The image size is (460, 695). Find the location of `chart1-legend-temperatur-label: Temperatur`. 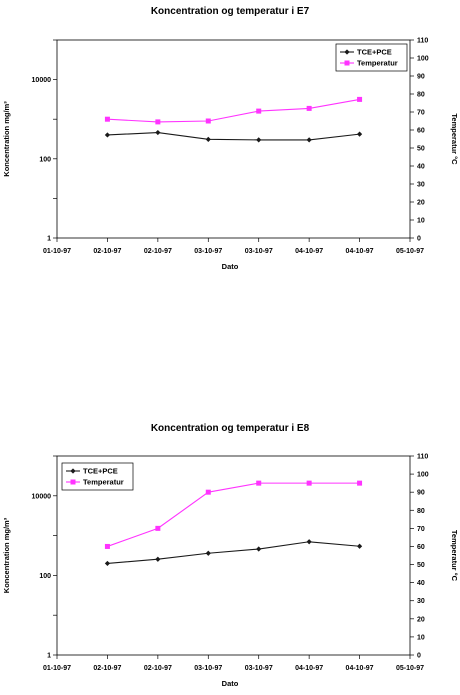

chart1-legend-temperatur-label: Temperatur is located at coordinates (377, 63).